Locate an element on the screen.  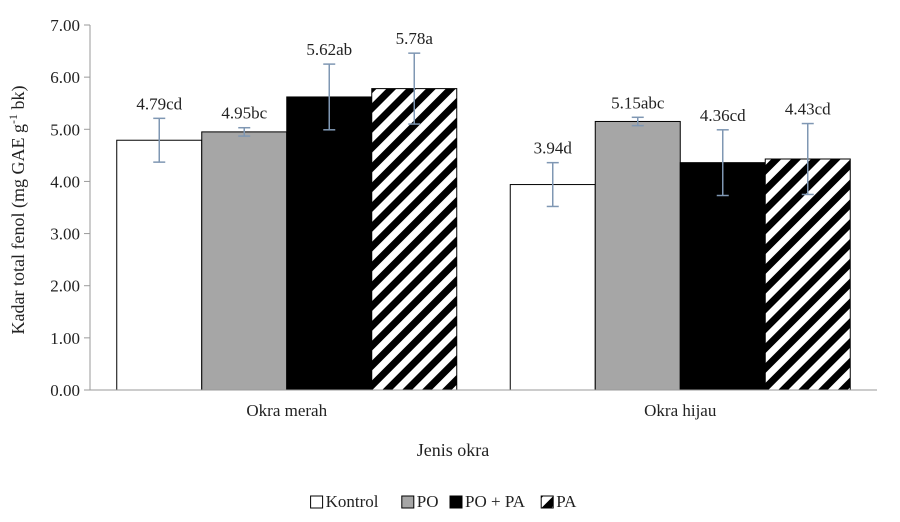
legend-label: PA is located at coordinates (566, 501).